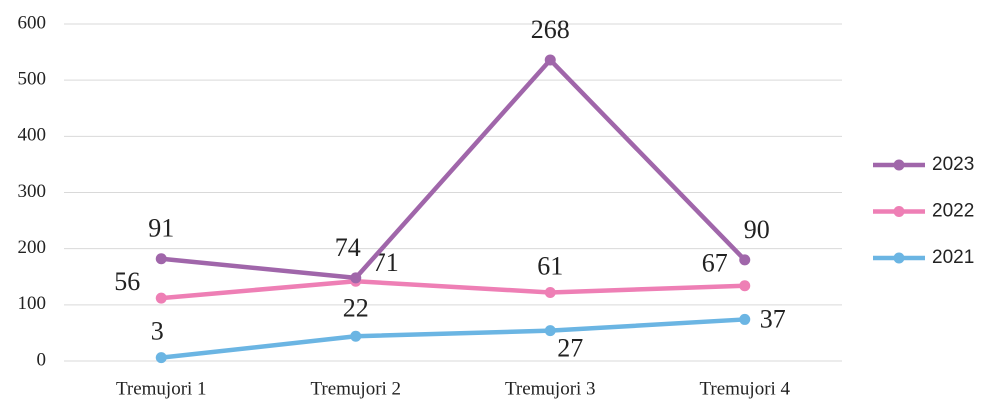 This screenshot has height=403, width=982. I want to click on data-label: 268, so click(550, 29).